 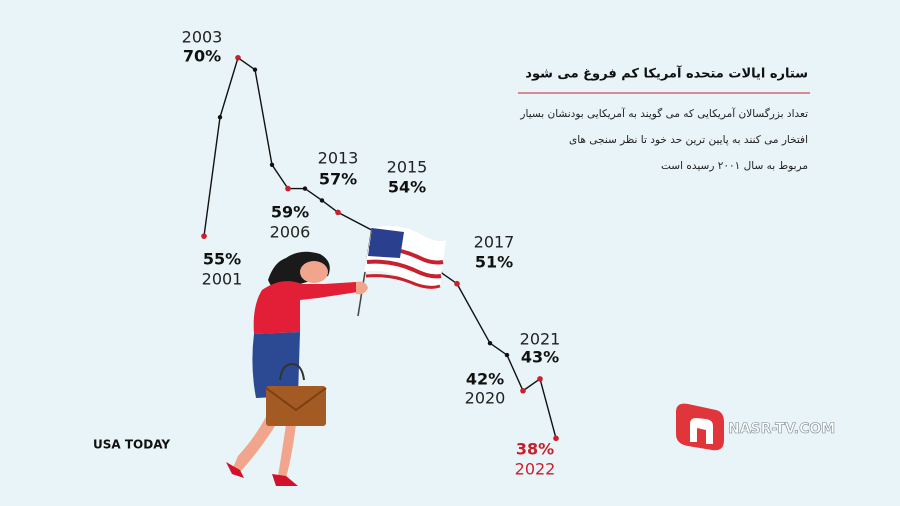 What do you see at coordinates (540, 357) in the screenshot?
I see `data-label: 43%` at bounding box center [540, 357].